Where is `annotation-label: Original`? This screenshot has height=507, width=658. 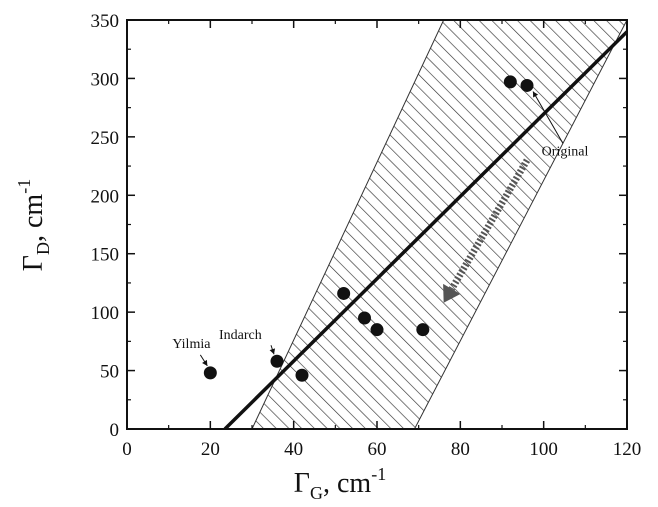
annotation-label: Original is located at coordinates (565, 151).